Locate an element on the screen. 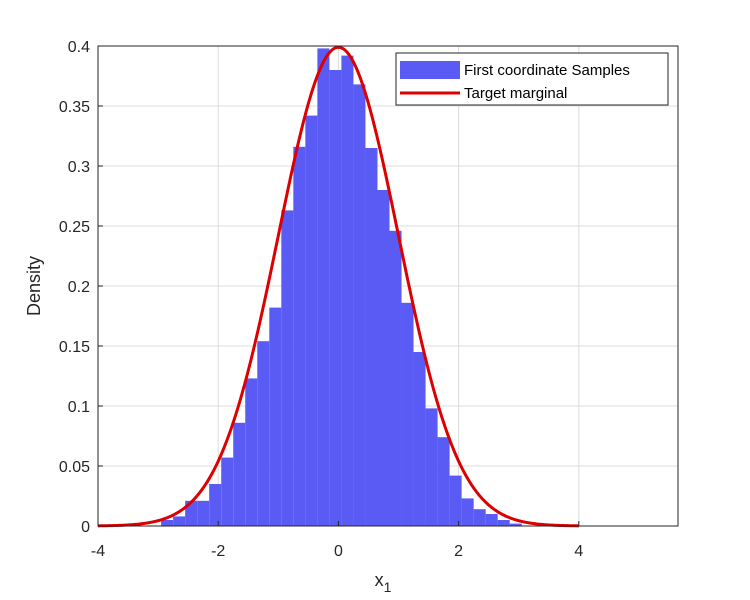 The height and width of the screenshot is (600, 750). legend-swatch-samples is located at coordinates (430, 70).